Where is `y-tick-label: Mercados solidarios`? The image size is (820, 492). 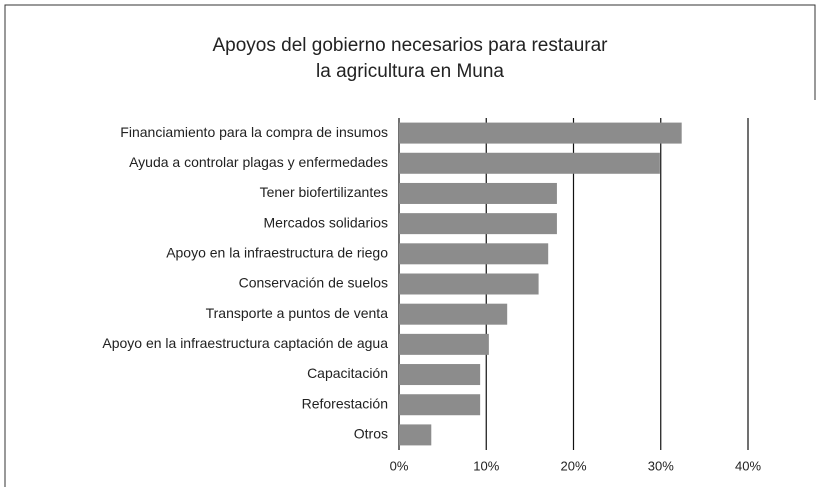
y-tick-label: Mercados solidarios is located at coordinates (326, 222).